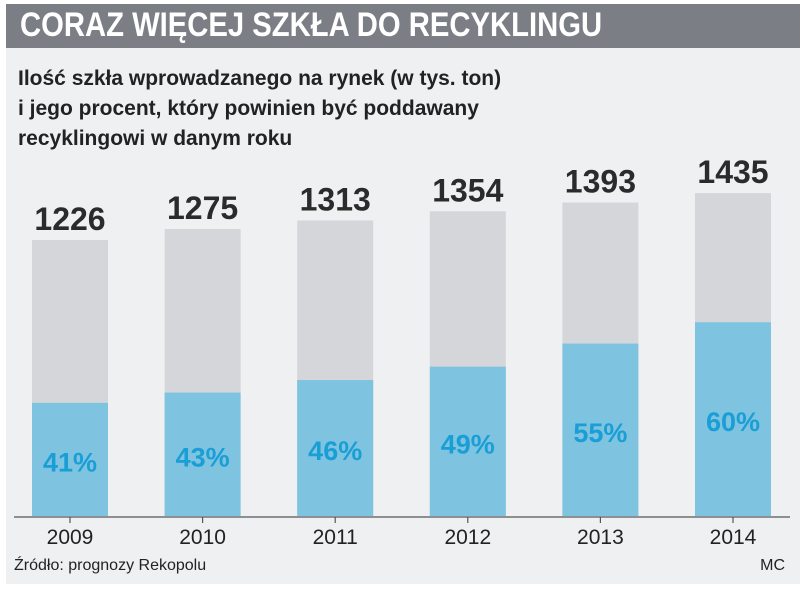 This screenshot has height=589, width=805. What do you see at coordinates (600, 182) in the screenshot?
I see `value-label-2013: 1393` at bounding box center [600, 182].